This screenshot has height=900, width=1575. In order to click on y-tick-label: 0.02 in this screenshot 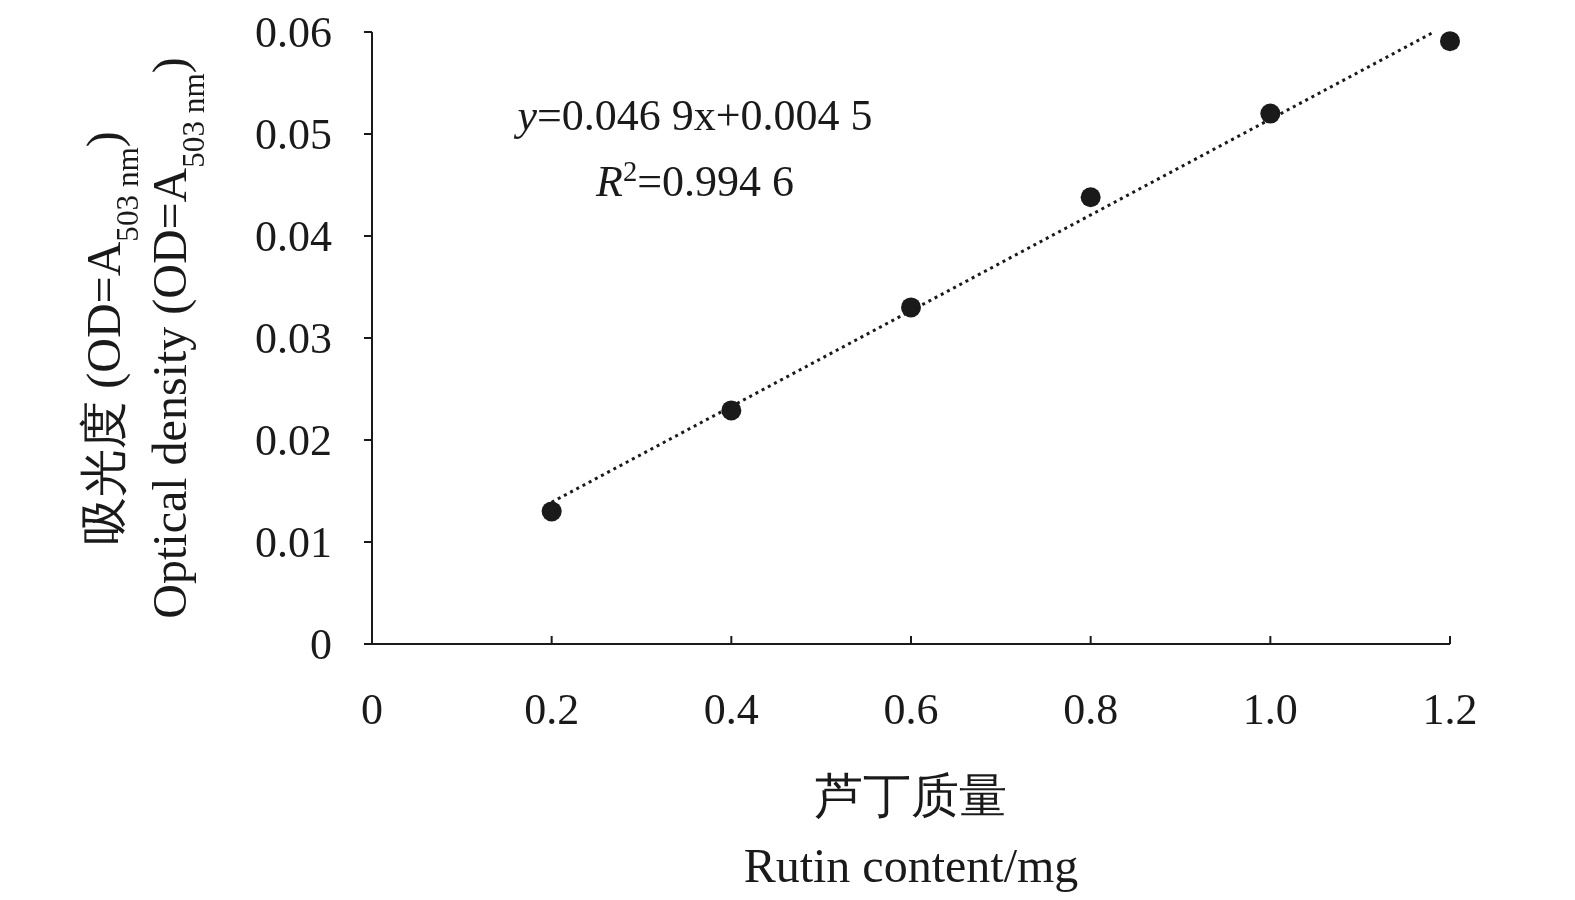, I will do `click(293, 440)`.